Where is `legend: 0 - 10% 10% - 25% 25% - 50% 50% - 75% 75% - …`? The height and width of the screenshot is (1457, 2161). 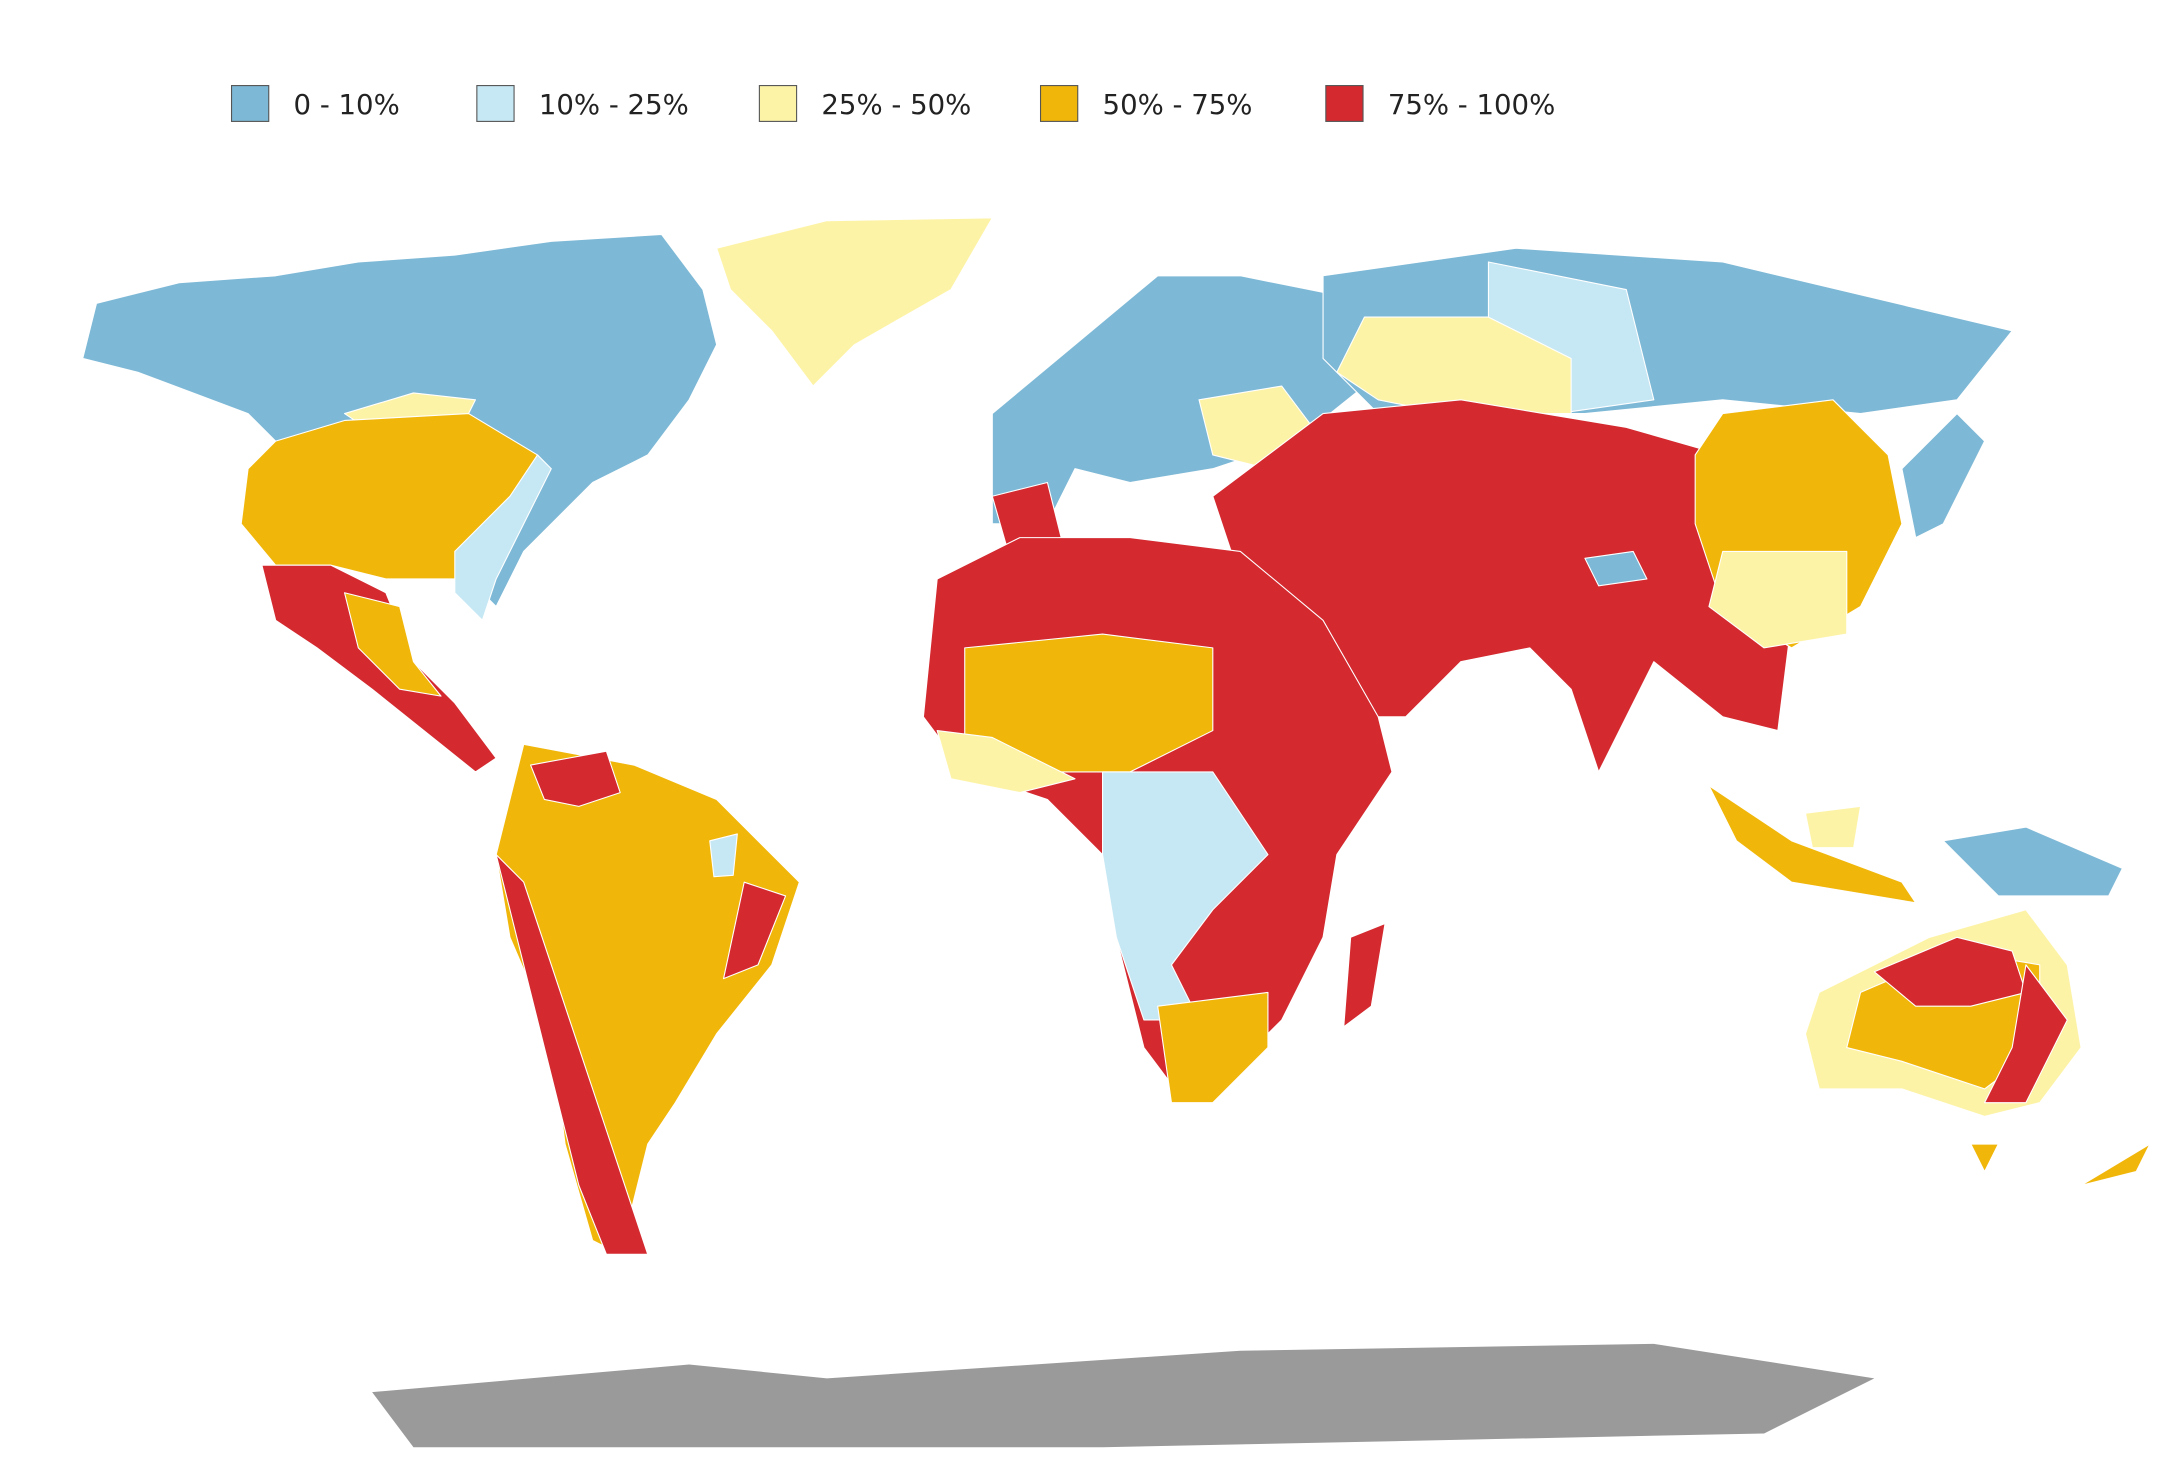 legend: 0 - 10% 10% - 25% 25% - 50% 50% - 75% 75% - … is located at coordinates (892, 103).